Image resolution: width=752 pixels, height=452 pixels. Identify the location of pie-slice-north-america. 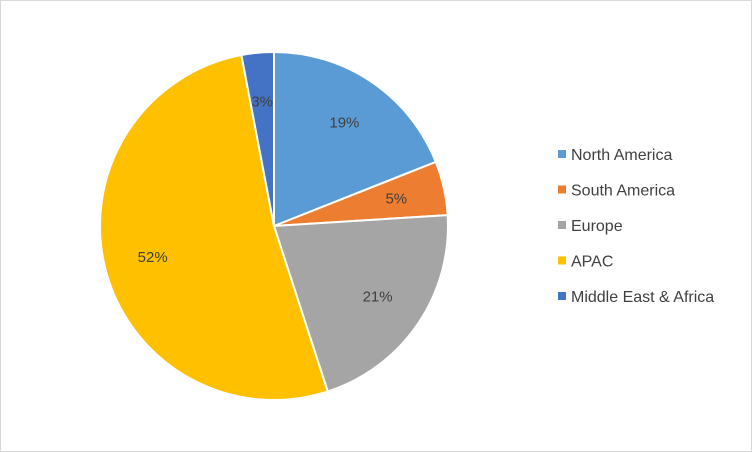
(355, 139).